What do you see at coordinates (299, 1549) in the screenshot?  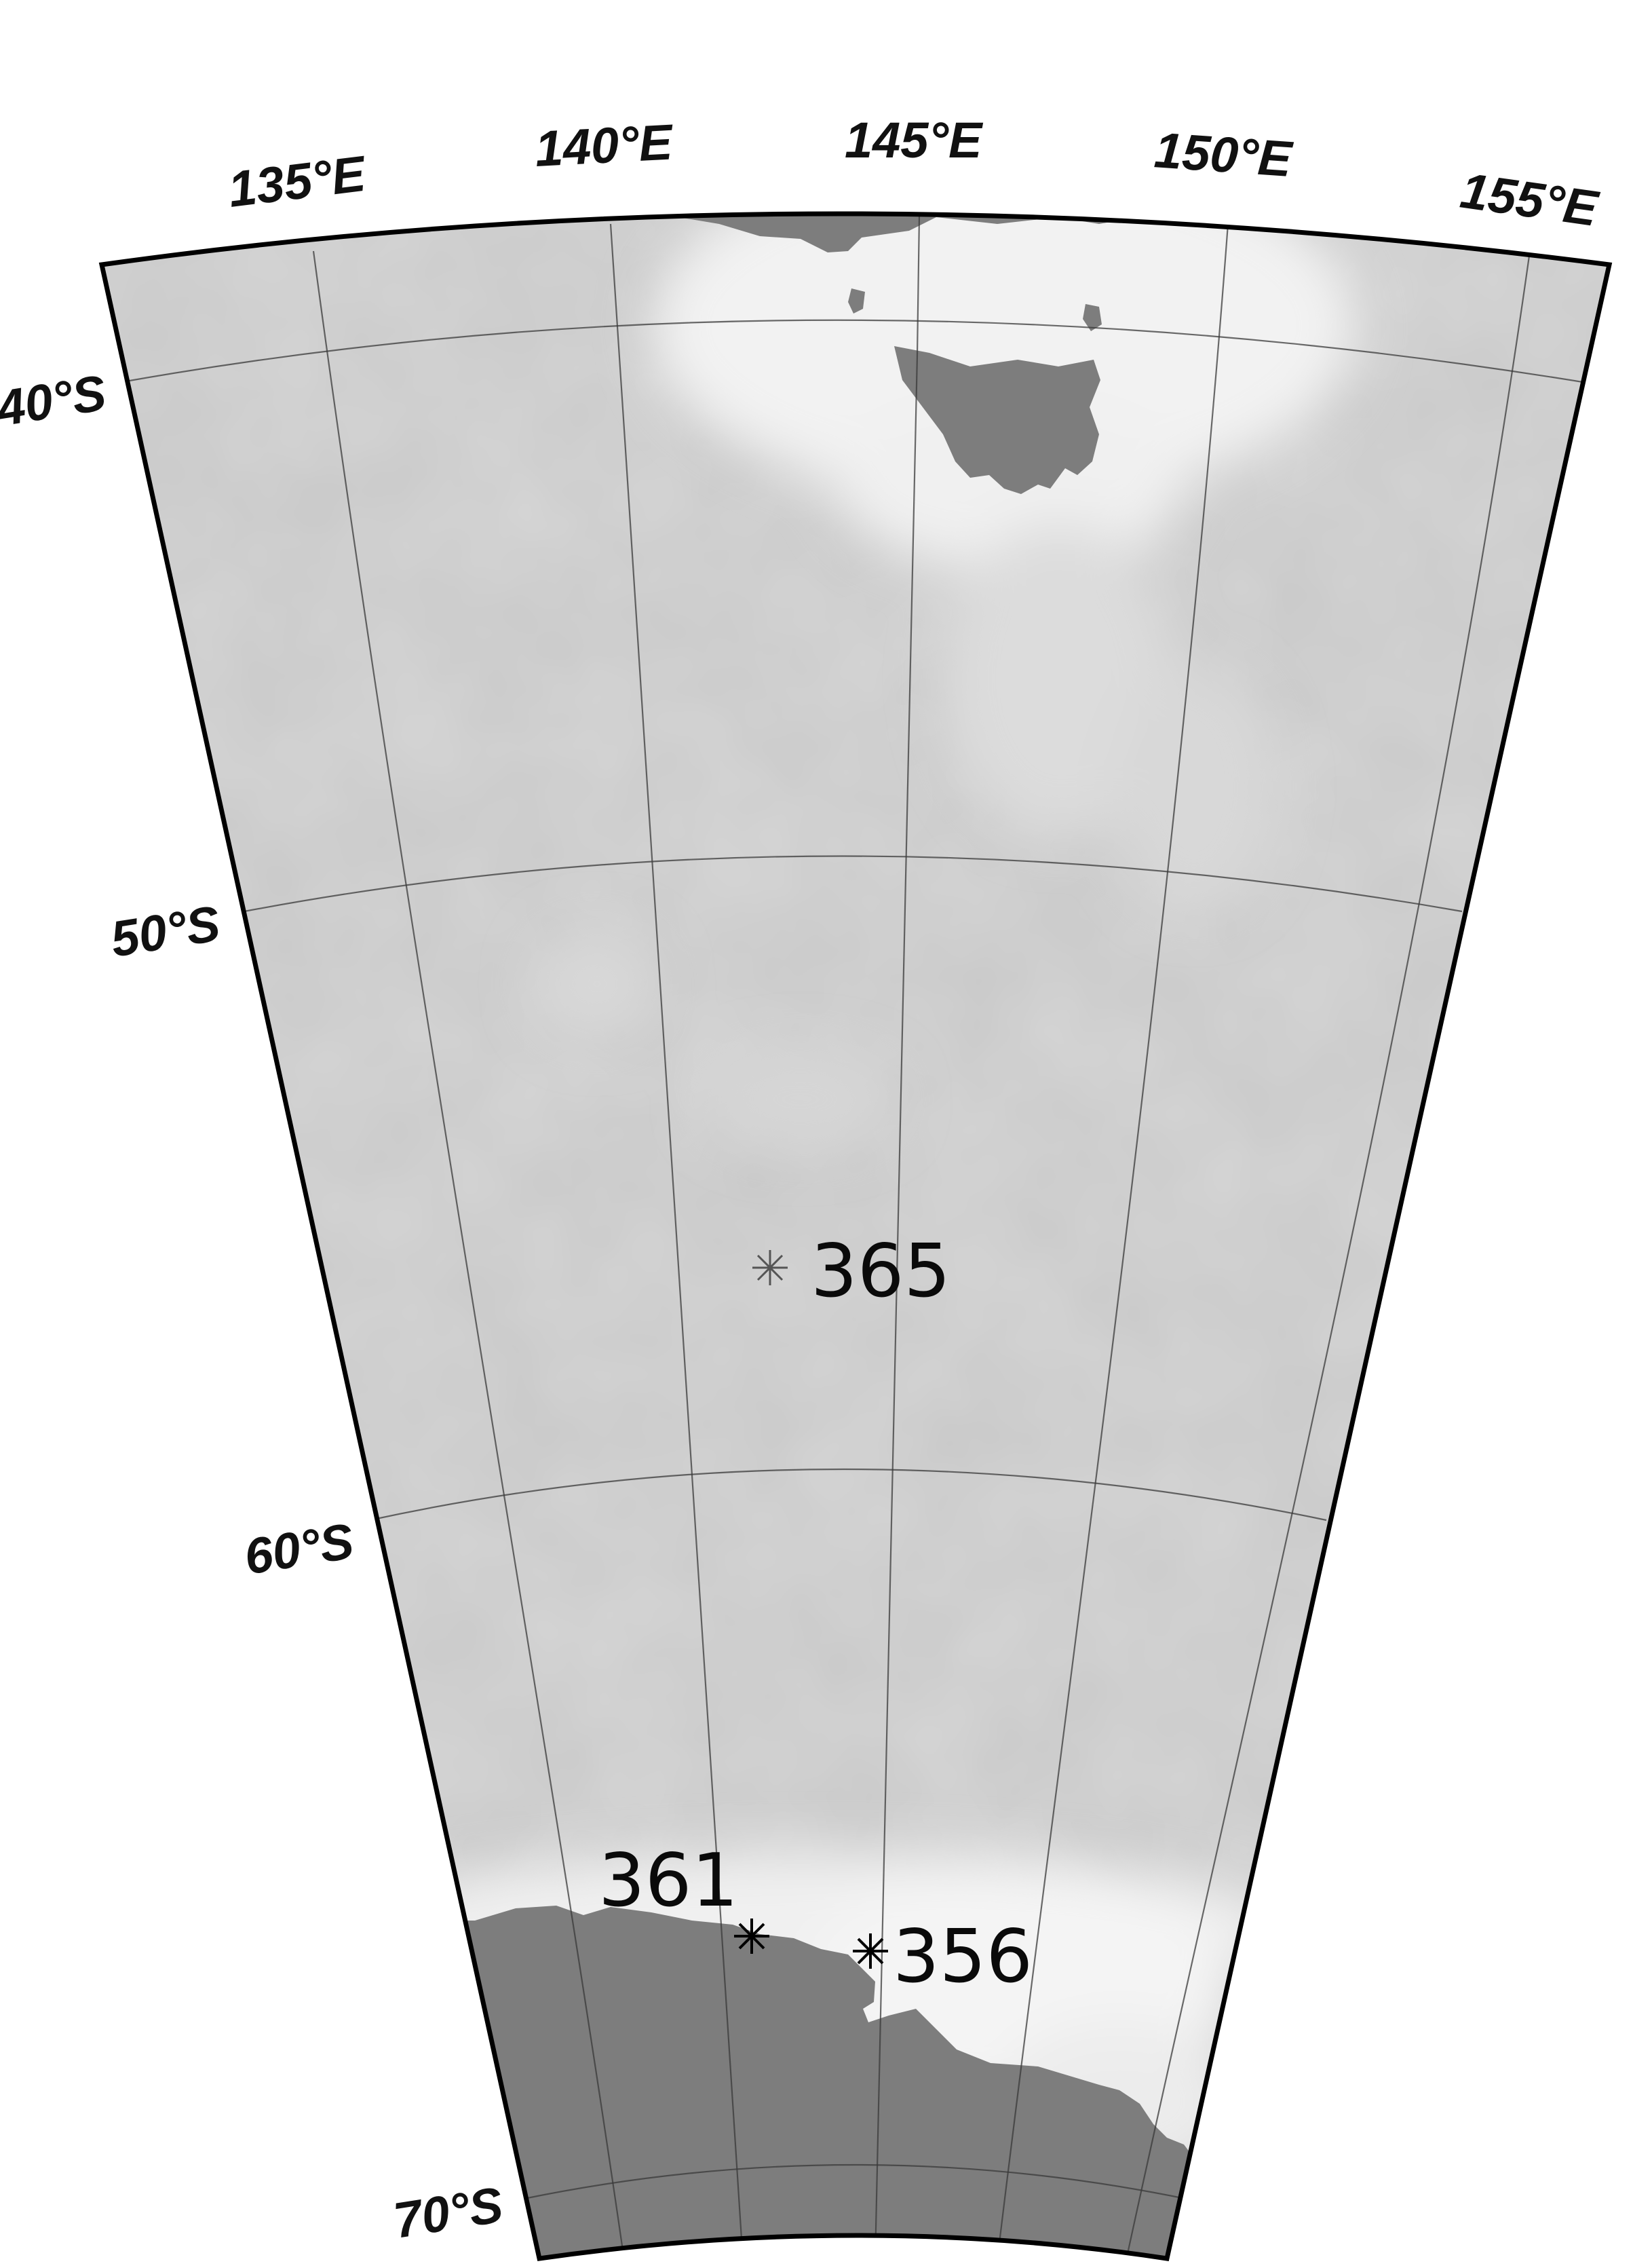 I see `lat-label-60s: 60°S` at bounding box center [299, 1549].